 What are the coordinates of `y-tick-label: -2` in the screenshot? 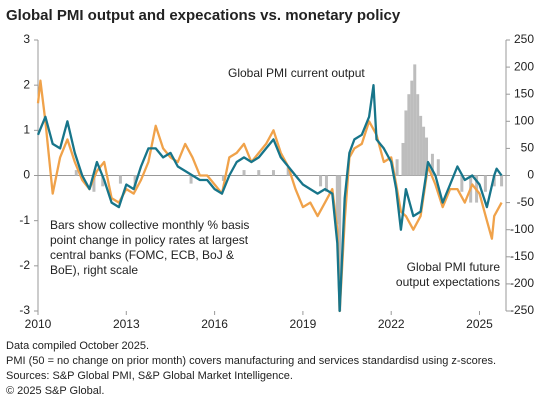 It's located at (24, 265).